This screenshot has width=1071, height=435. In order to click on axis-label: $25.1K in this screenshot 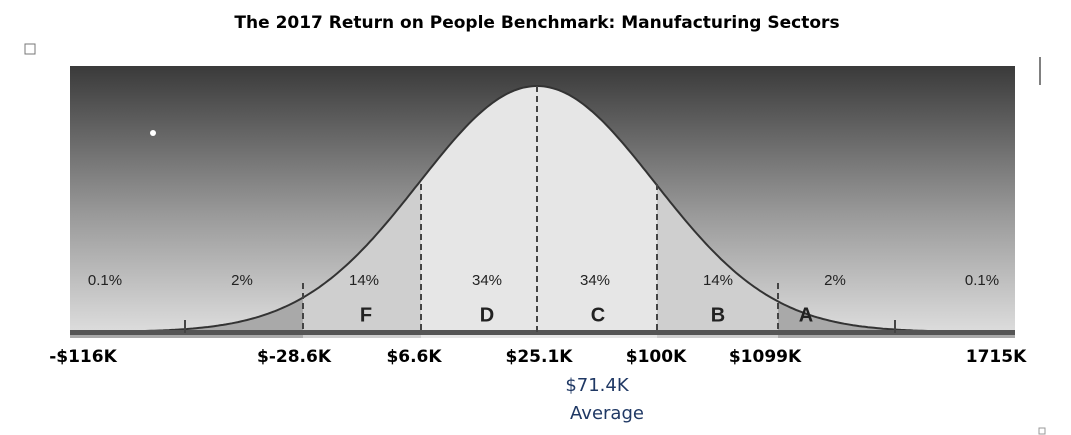, I will do `click(540, 357)`.